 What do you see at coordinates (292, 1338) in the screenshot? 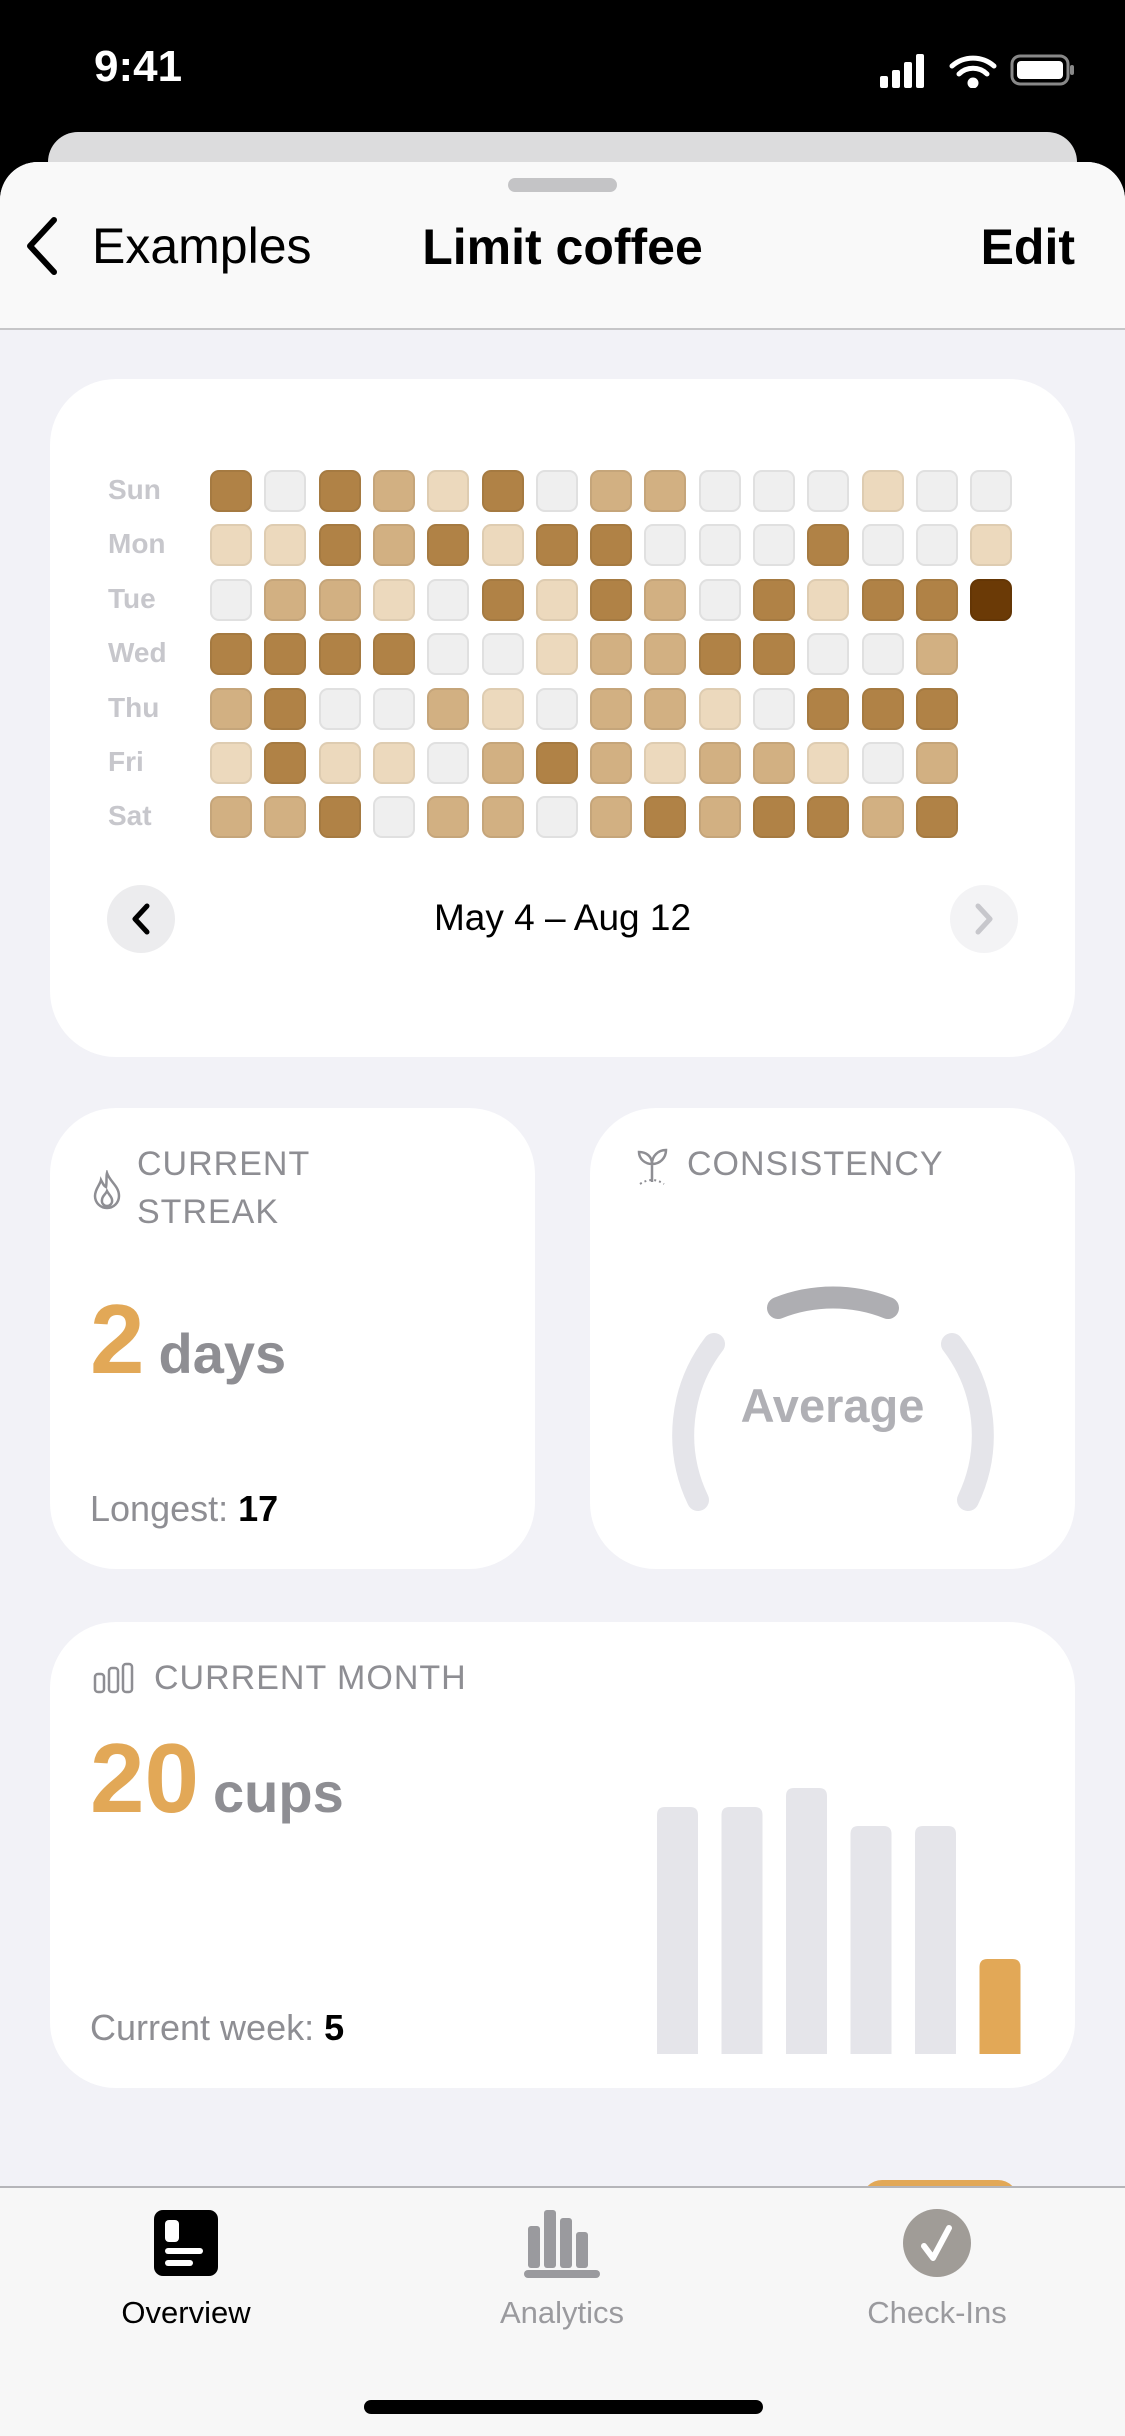
I see `current-streak-card: CURRENT STREAK 2 days Longest: 17` at bounding box center [292, 1338].